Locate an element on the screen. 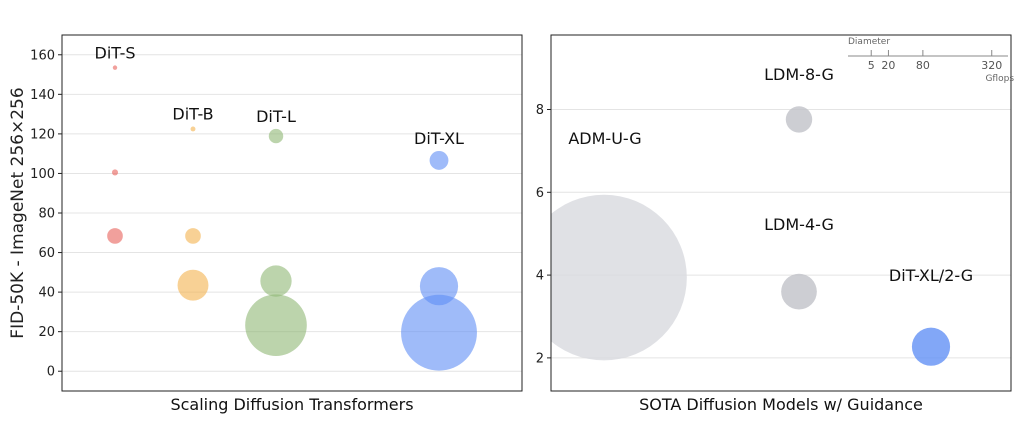 The height and width of the screenshot is (431, 1024). size-legend-title: Diameter is located at coordinates (869, 42).